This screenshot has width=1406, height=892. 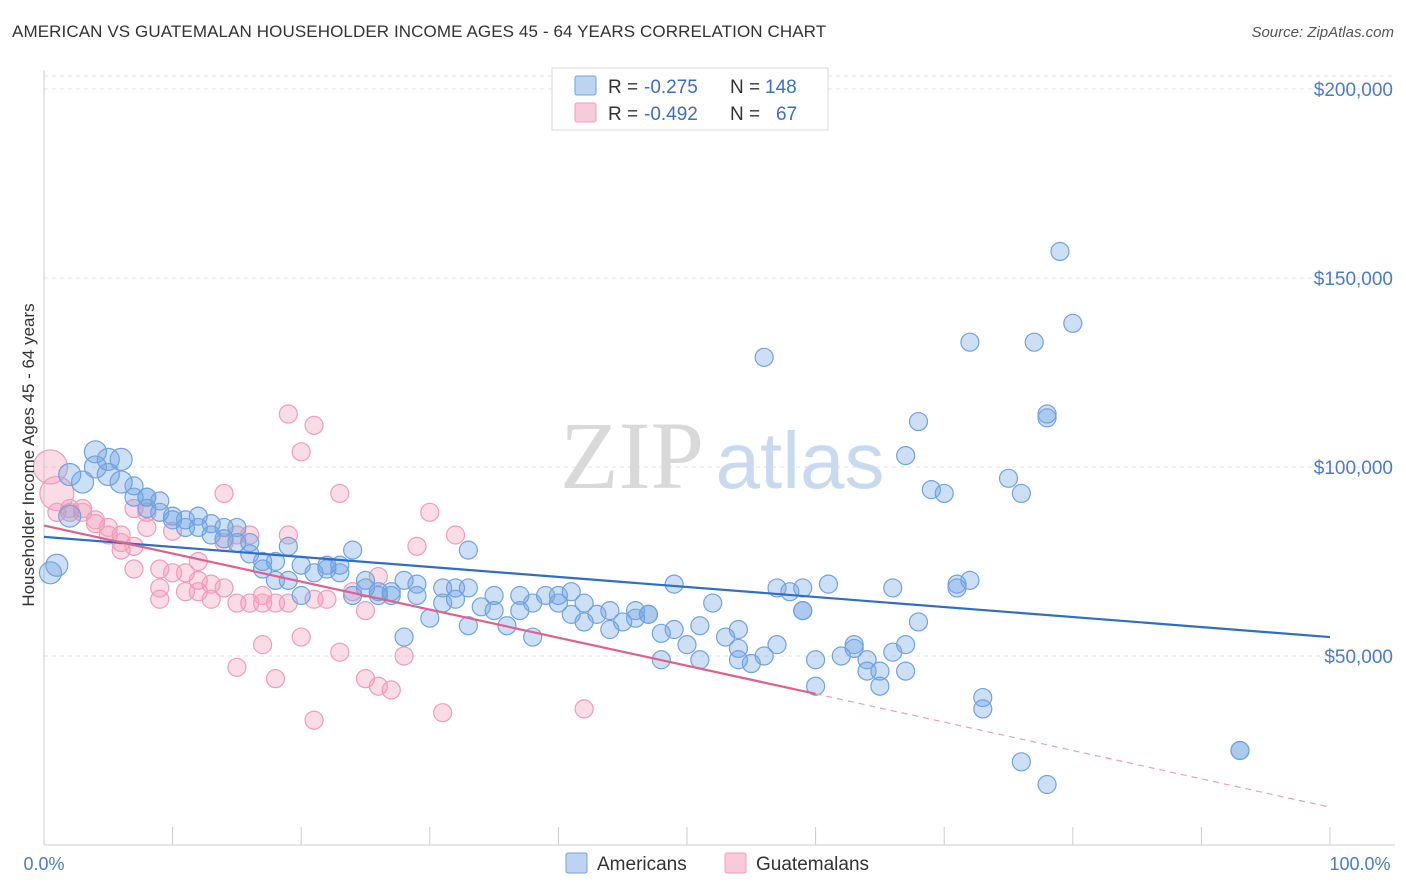 What do you see at coordinates (671, 114) in the screenshot?
I see `legend-r-value-guatemalans: -0.492` at bounding box center [671, 114].